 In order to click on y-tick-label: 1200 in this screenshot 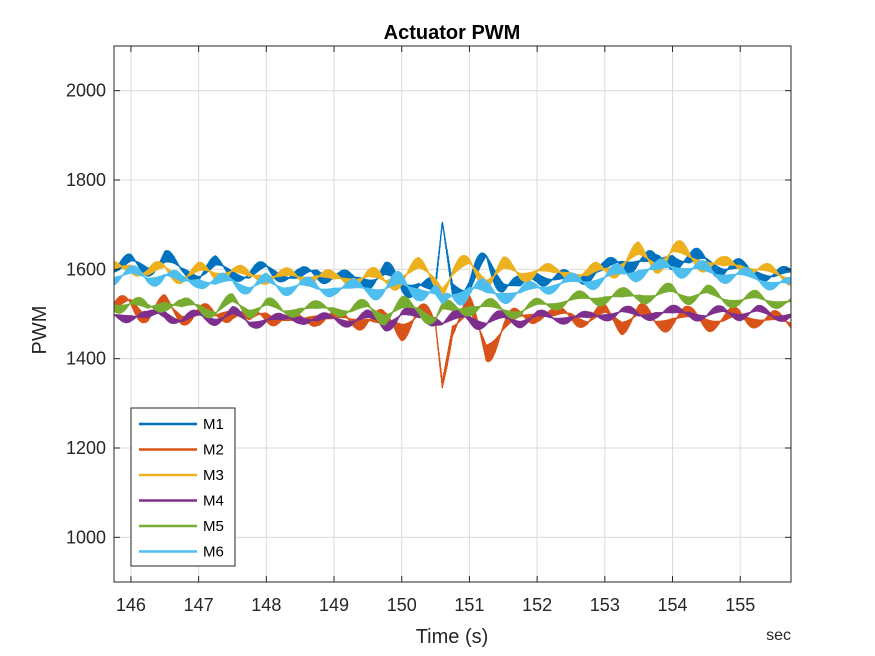, I will do `click(86, 448)`.